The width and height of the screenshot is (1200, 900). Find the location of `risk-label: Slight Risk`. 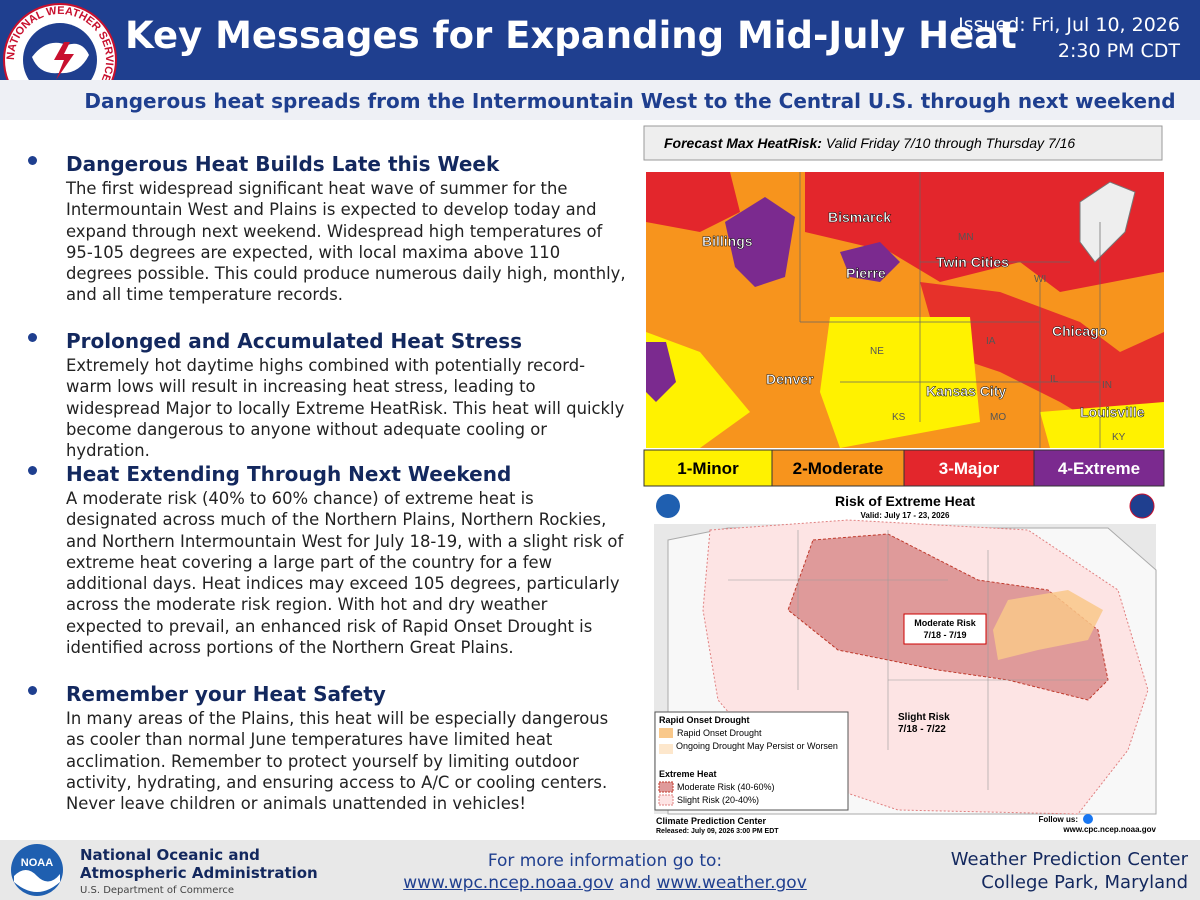

risk-label: Slight Risk is located at coordinates (924, 717).